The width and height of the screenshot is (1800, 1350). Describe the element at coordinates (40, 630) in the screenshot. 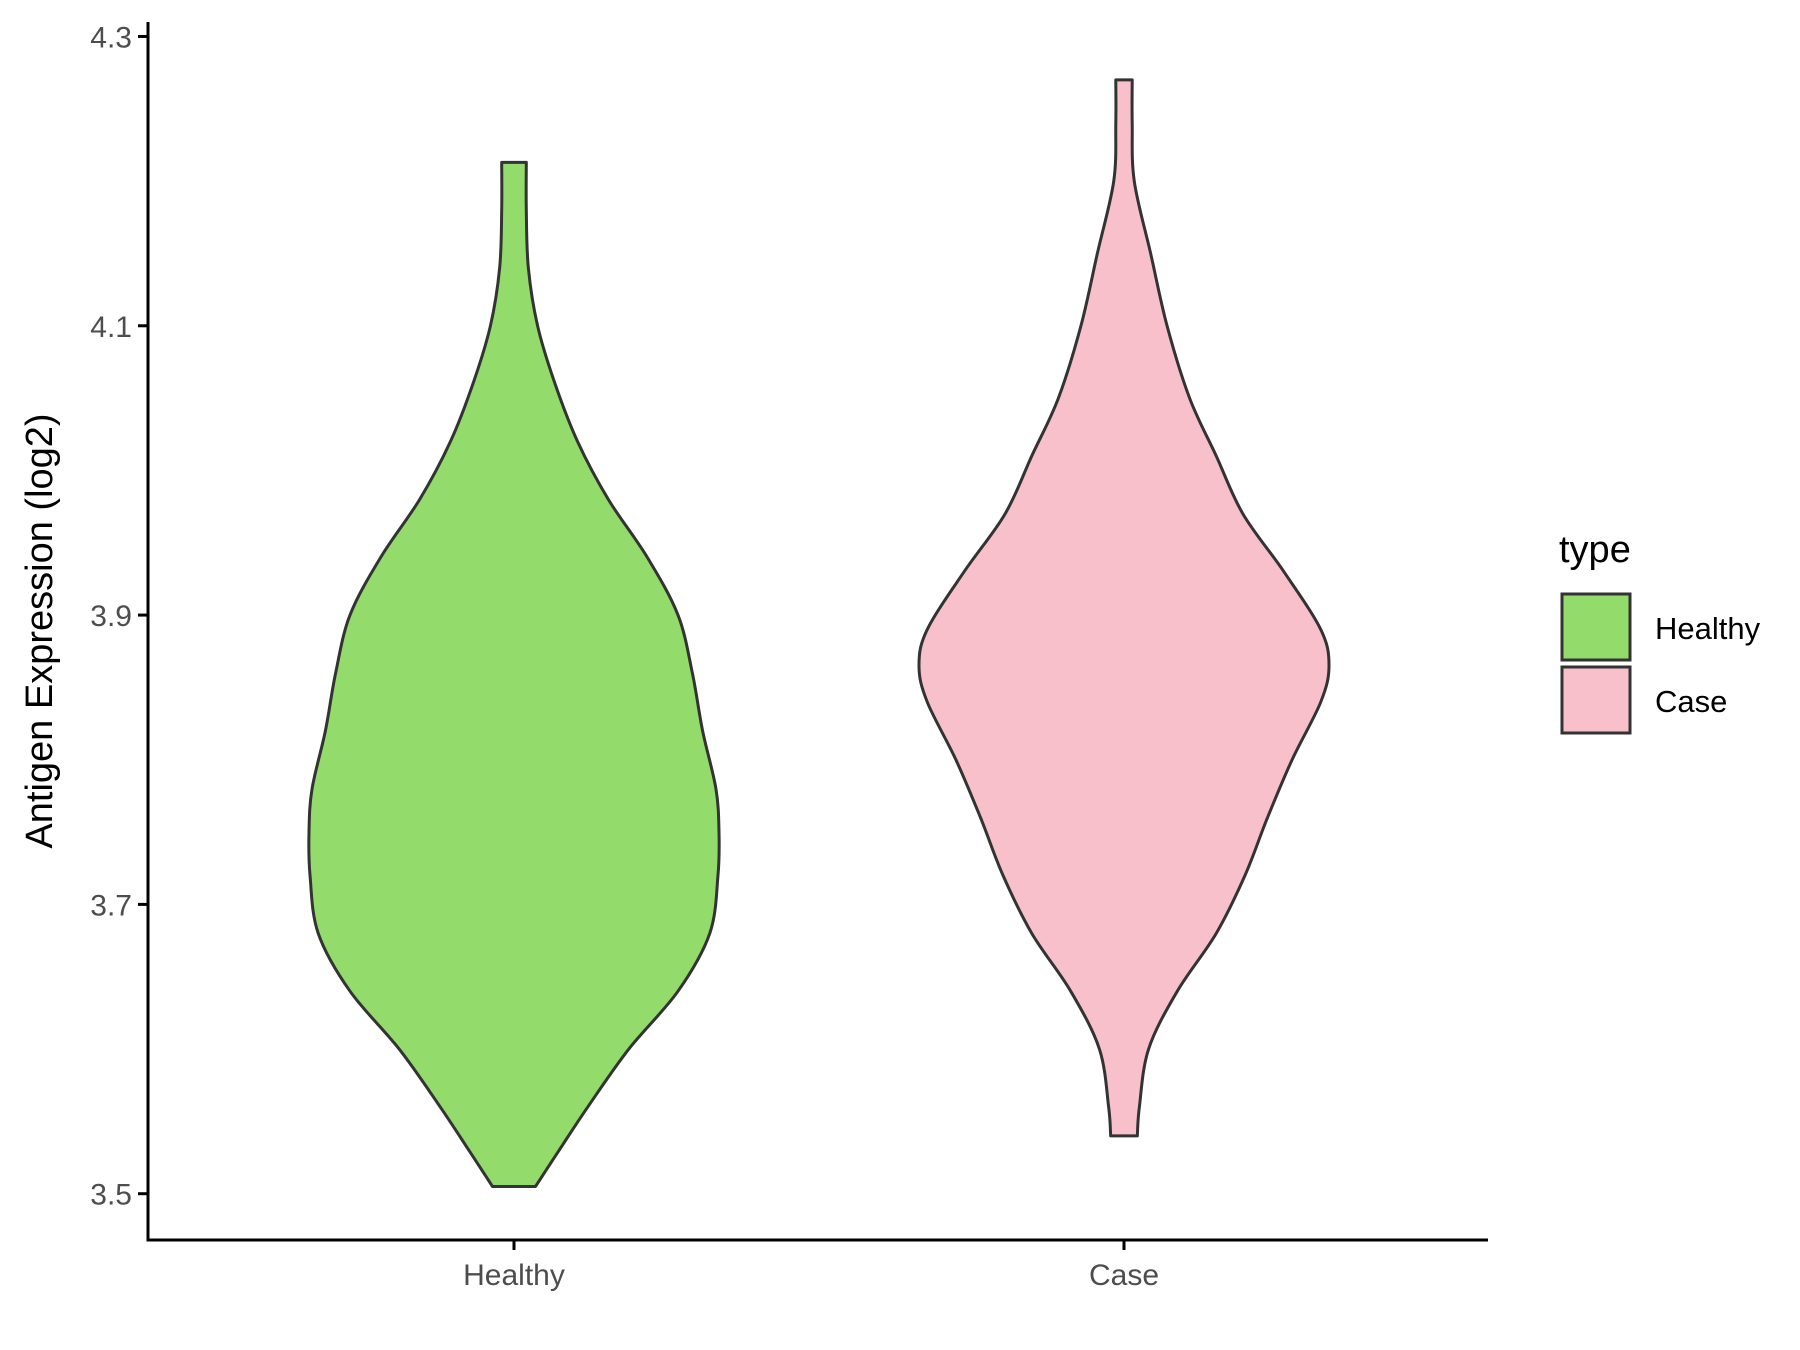

I see `y-axis-title: Antigen Expression (log2)` at that location.